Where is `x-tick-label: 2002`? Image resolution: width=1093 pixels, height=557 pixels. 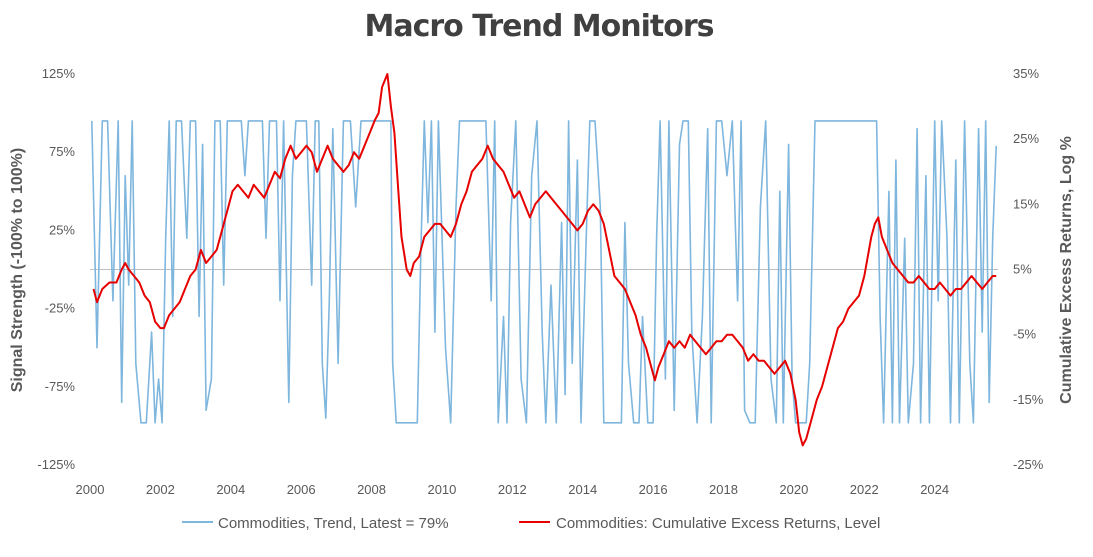 x-tick-label: 2002 is located at coordinates (160, 489).